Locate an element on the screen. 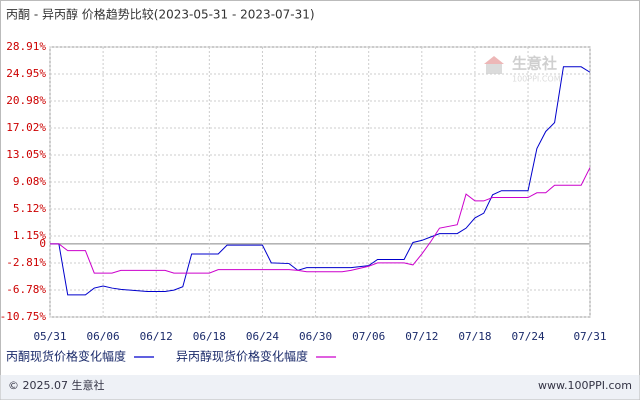  y-tick-label: 0 is located at coordinates (42, 243).